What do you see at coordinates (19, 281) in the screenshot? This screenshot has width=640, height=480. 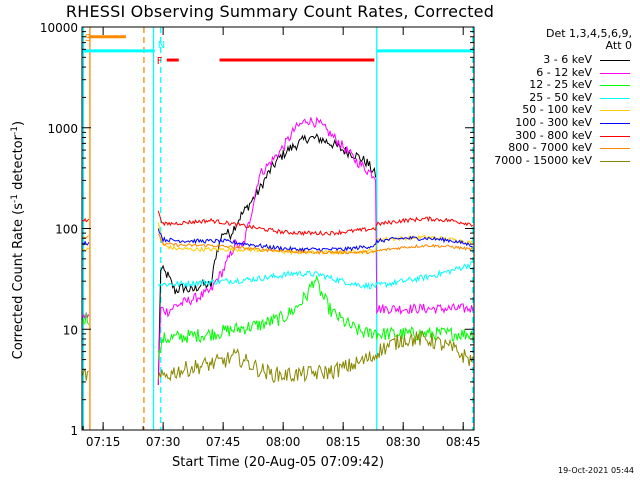 I see `y-axis-label-main: Corrected Count Rate (s` at bounding box center [19, 281].